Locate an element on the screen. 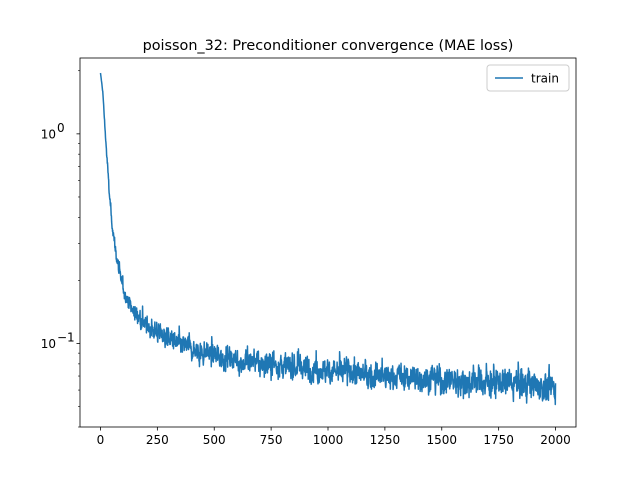  x-axis: 0 250 500 750 1000 1250 1500 1750 2000 is located at coordinates (334, 437).